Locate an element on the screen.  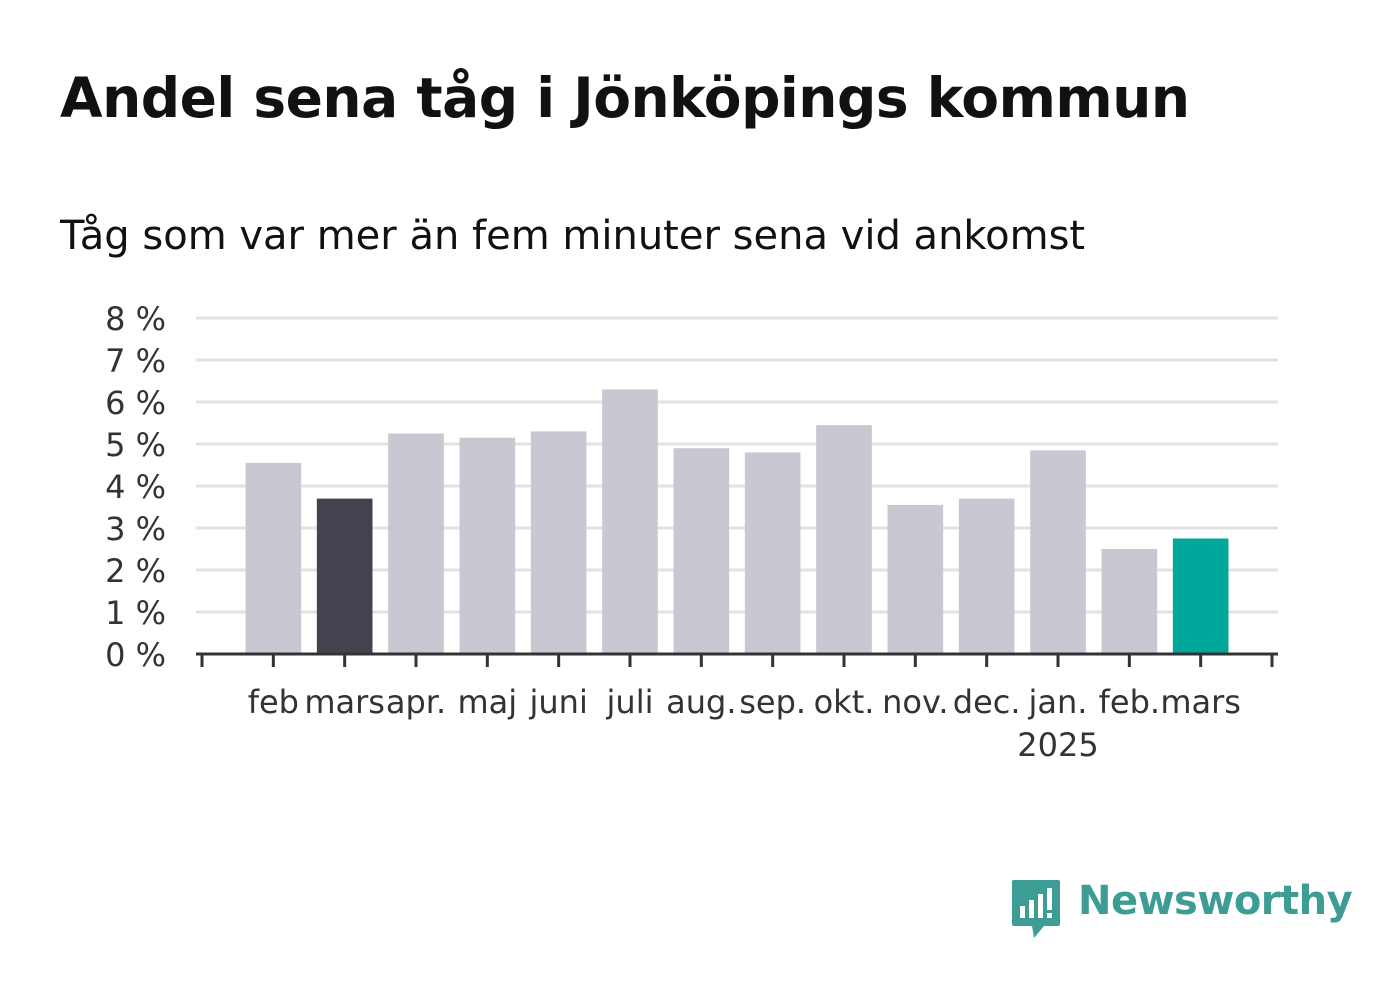
x-tick-label: nov. is located at coordinates (915, 702).